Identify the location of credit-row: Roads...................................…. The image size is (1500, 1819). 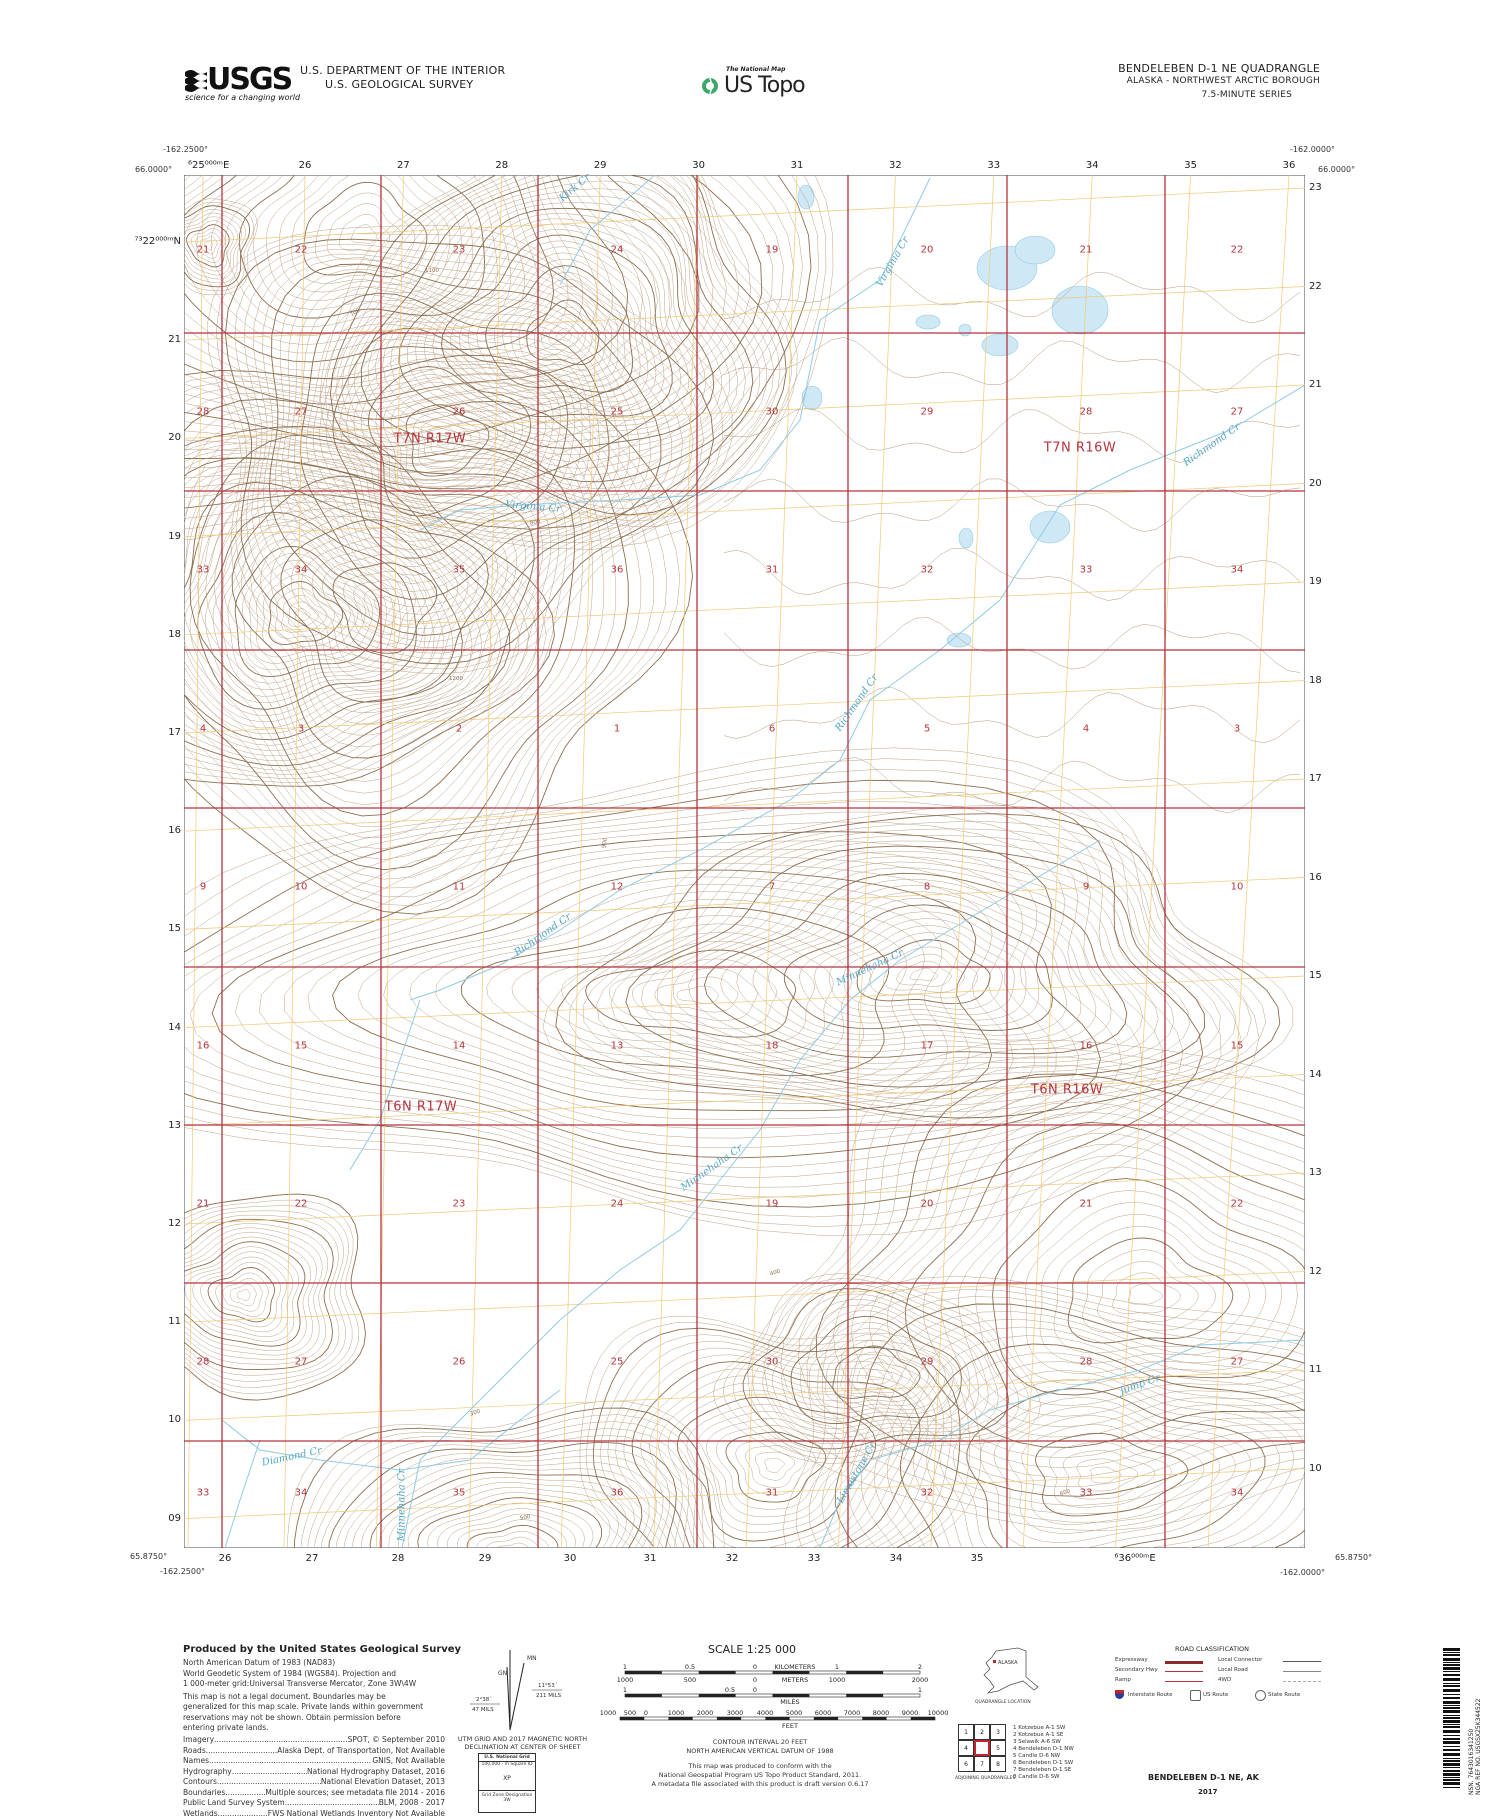
(314, 1751).